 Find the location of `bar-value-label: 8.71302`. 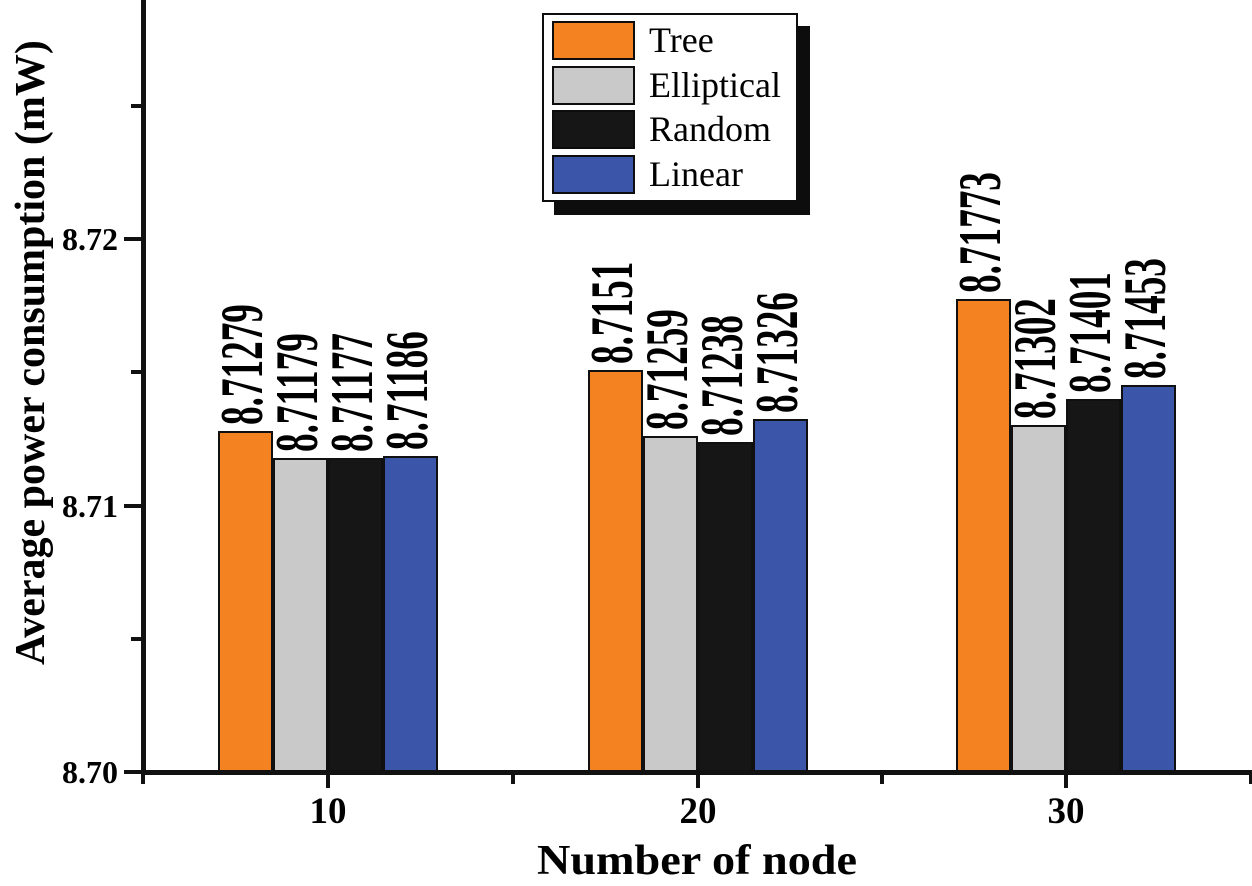

bar-value-label: 8.71302 is located at coordinates (1034, 359).